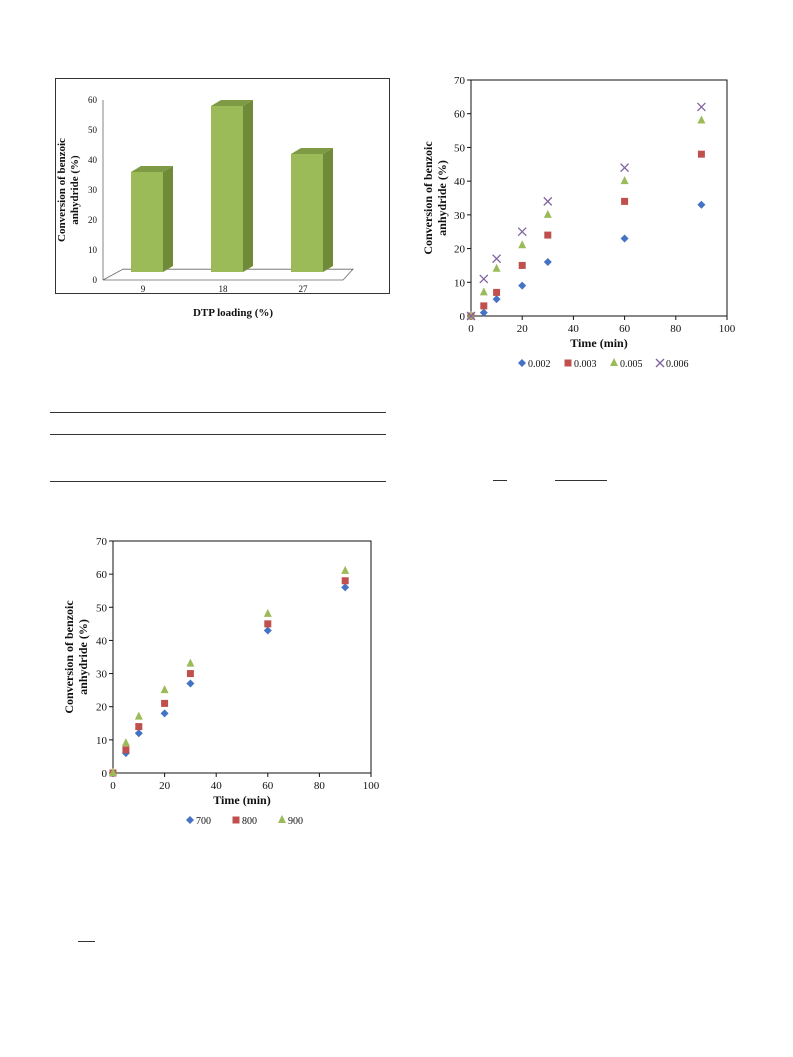 The image size is (793, 1057). What do you see at coordinates (523, 329) in the screenshot?
I see `x-tick-label: 20` at bounding box center [523, 329].